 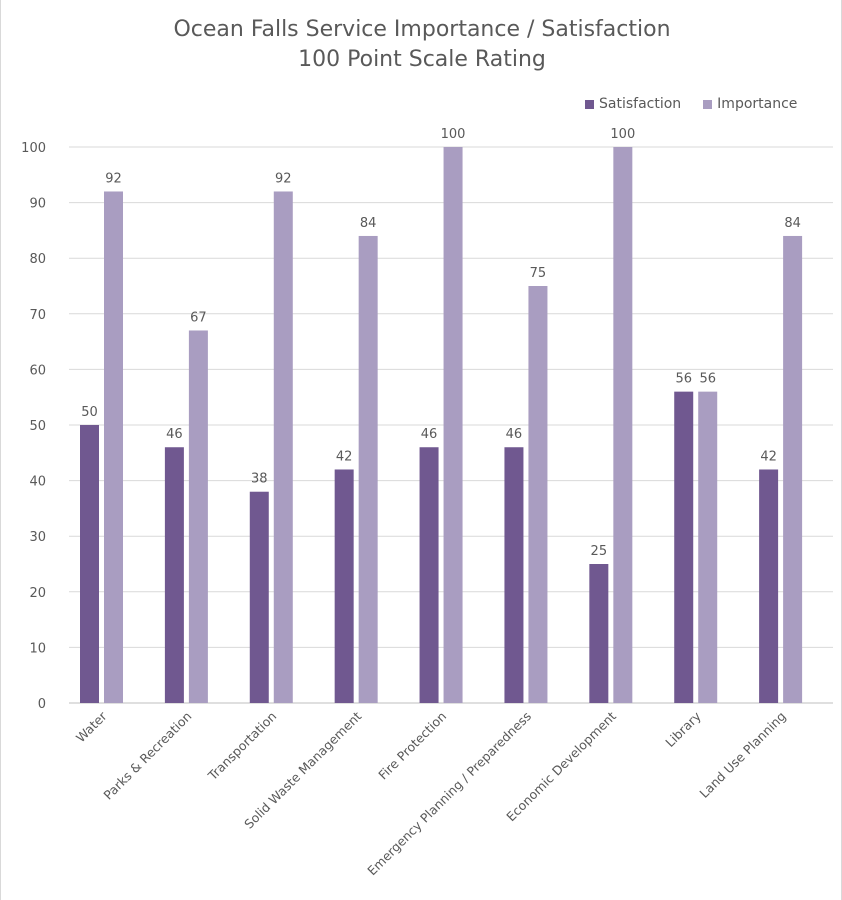 I want to click on data-label-satisfaction: 50, so click(x=89, y=412).